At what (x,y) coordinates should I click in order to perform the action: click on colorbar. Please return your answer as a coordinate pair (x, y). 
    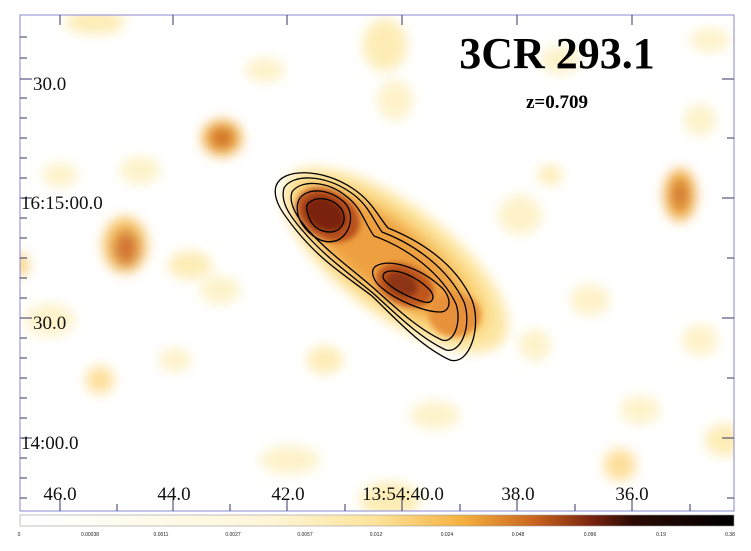
    Looking at the image, I should click on (377, 520).